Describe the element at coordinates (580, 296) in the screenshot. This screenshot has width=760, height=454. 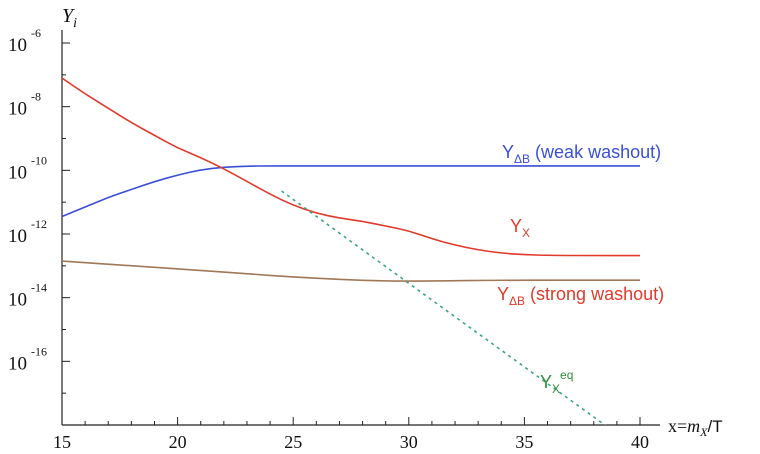
I see `label-strong-washout: YΔB (strong washout)` at that location.